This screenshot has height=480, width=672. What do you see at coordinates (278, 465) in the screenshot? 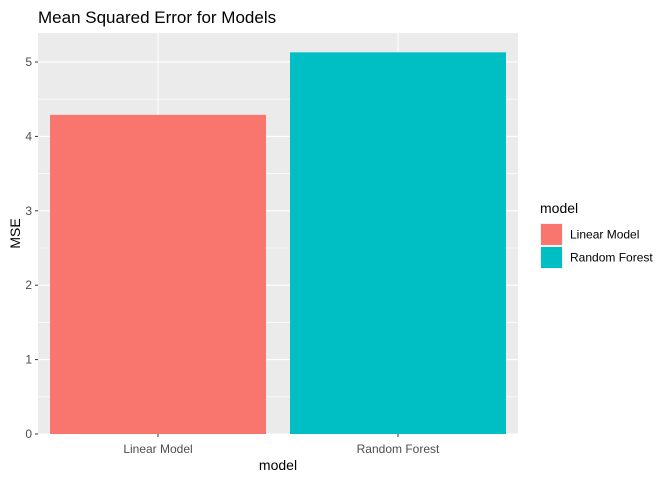
I see `x-axis-title: model` at bounding box center [278, 465].